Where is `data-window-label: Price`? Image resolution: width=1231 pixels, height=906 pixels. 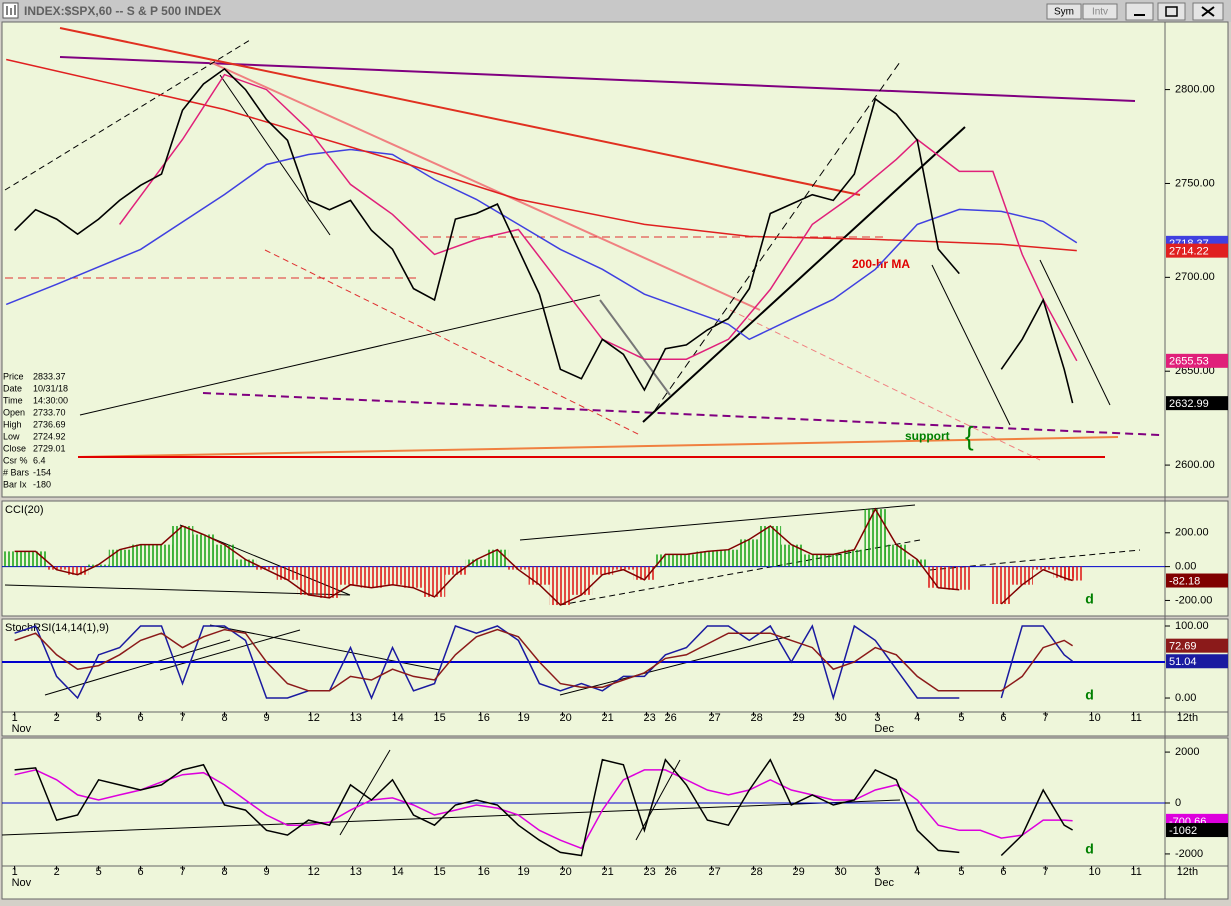
data-window-label: Price is located at coordinates (13, 376).